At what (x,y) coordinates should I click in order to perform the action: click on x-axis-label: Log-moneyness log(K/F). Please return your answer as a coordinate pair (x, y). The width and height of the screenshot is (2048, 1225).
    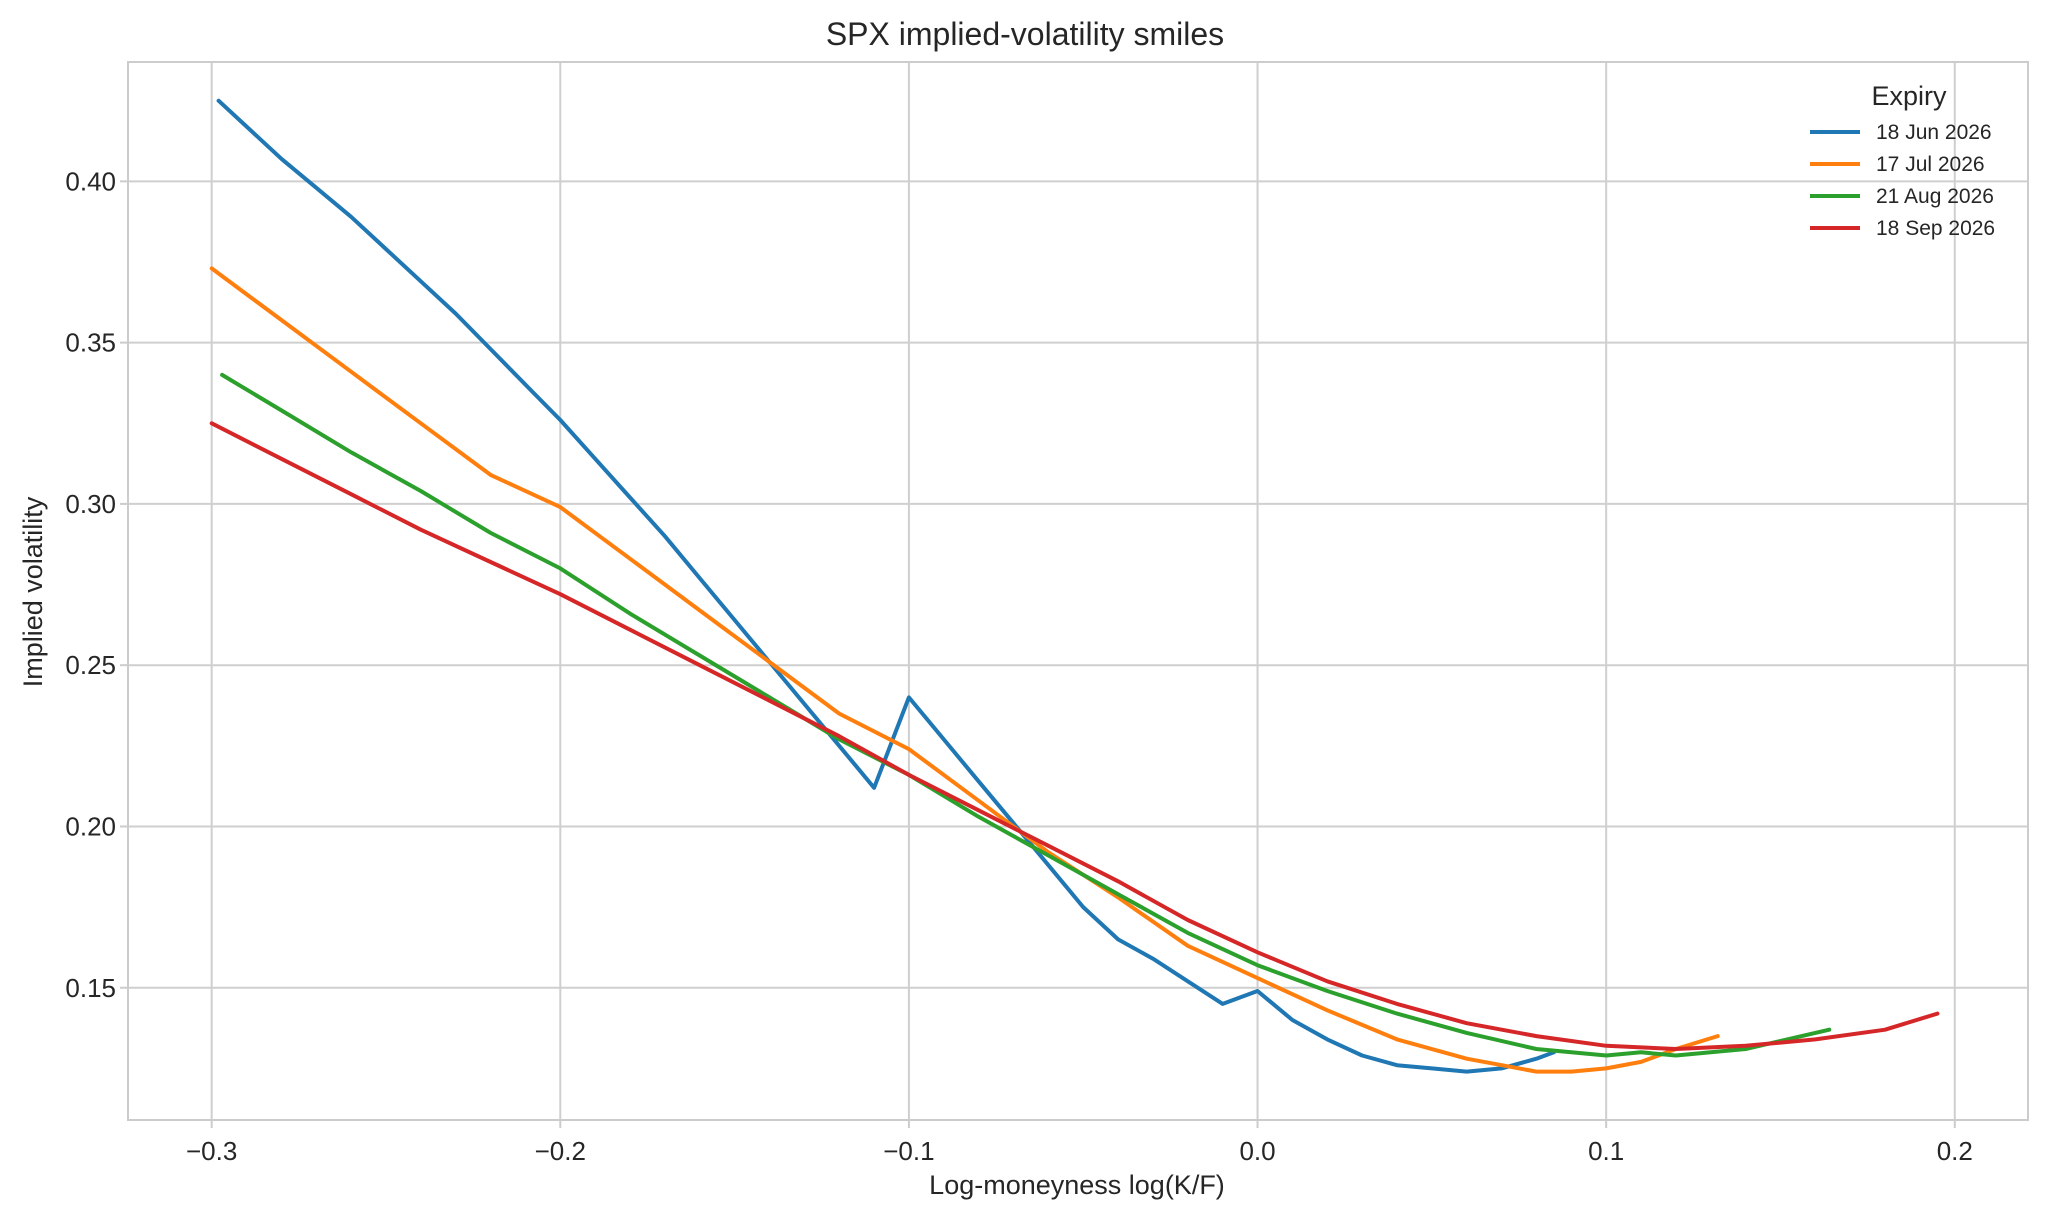
    Looking at the image, I should click on (1077, 1185).